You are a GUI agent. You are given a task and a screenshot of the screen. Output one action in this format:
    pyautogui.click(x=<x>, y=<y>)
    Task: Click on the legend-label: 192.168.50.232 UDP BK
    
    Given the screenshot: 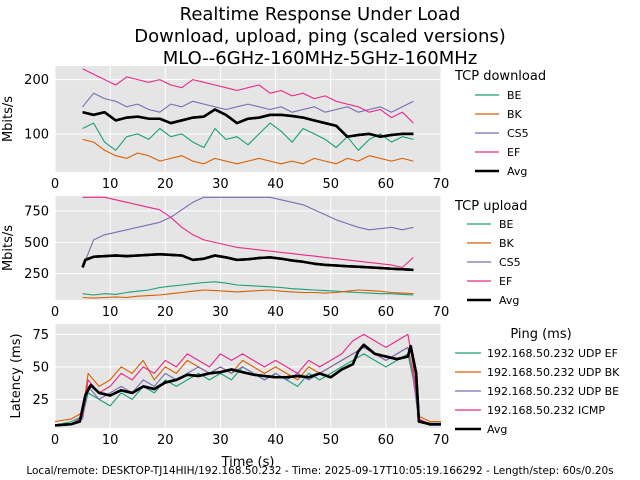 What is the action you would take?
    pyautogui.click(x=553, y=372)
    